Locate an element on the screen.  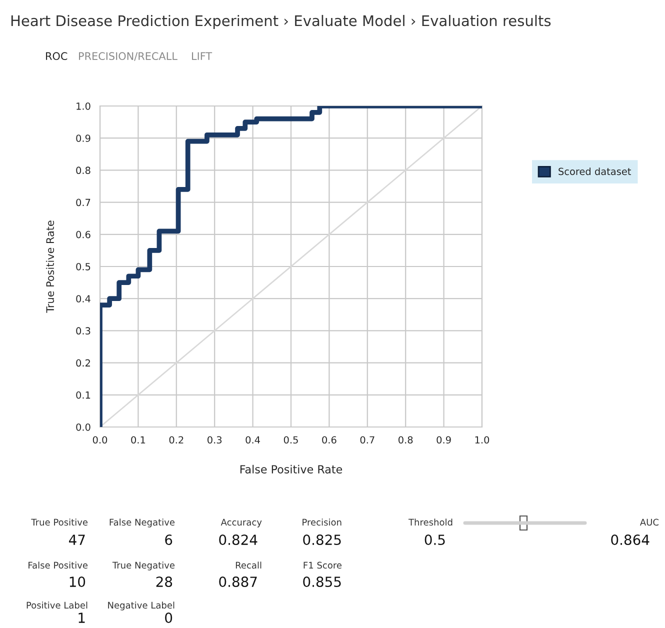
text: Positive Label is located at coordinates (57, 605).